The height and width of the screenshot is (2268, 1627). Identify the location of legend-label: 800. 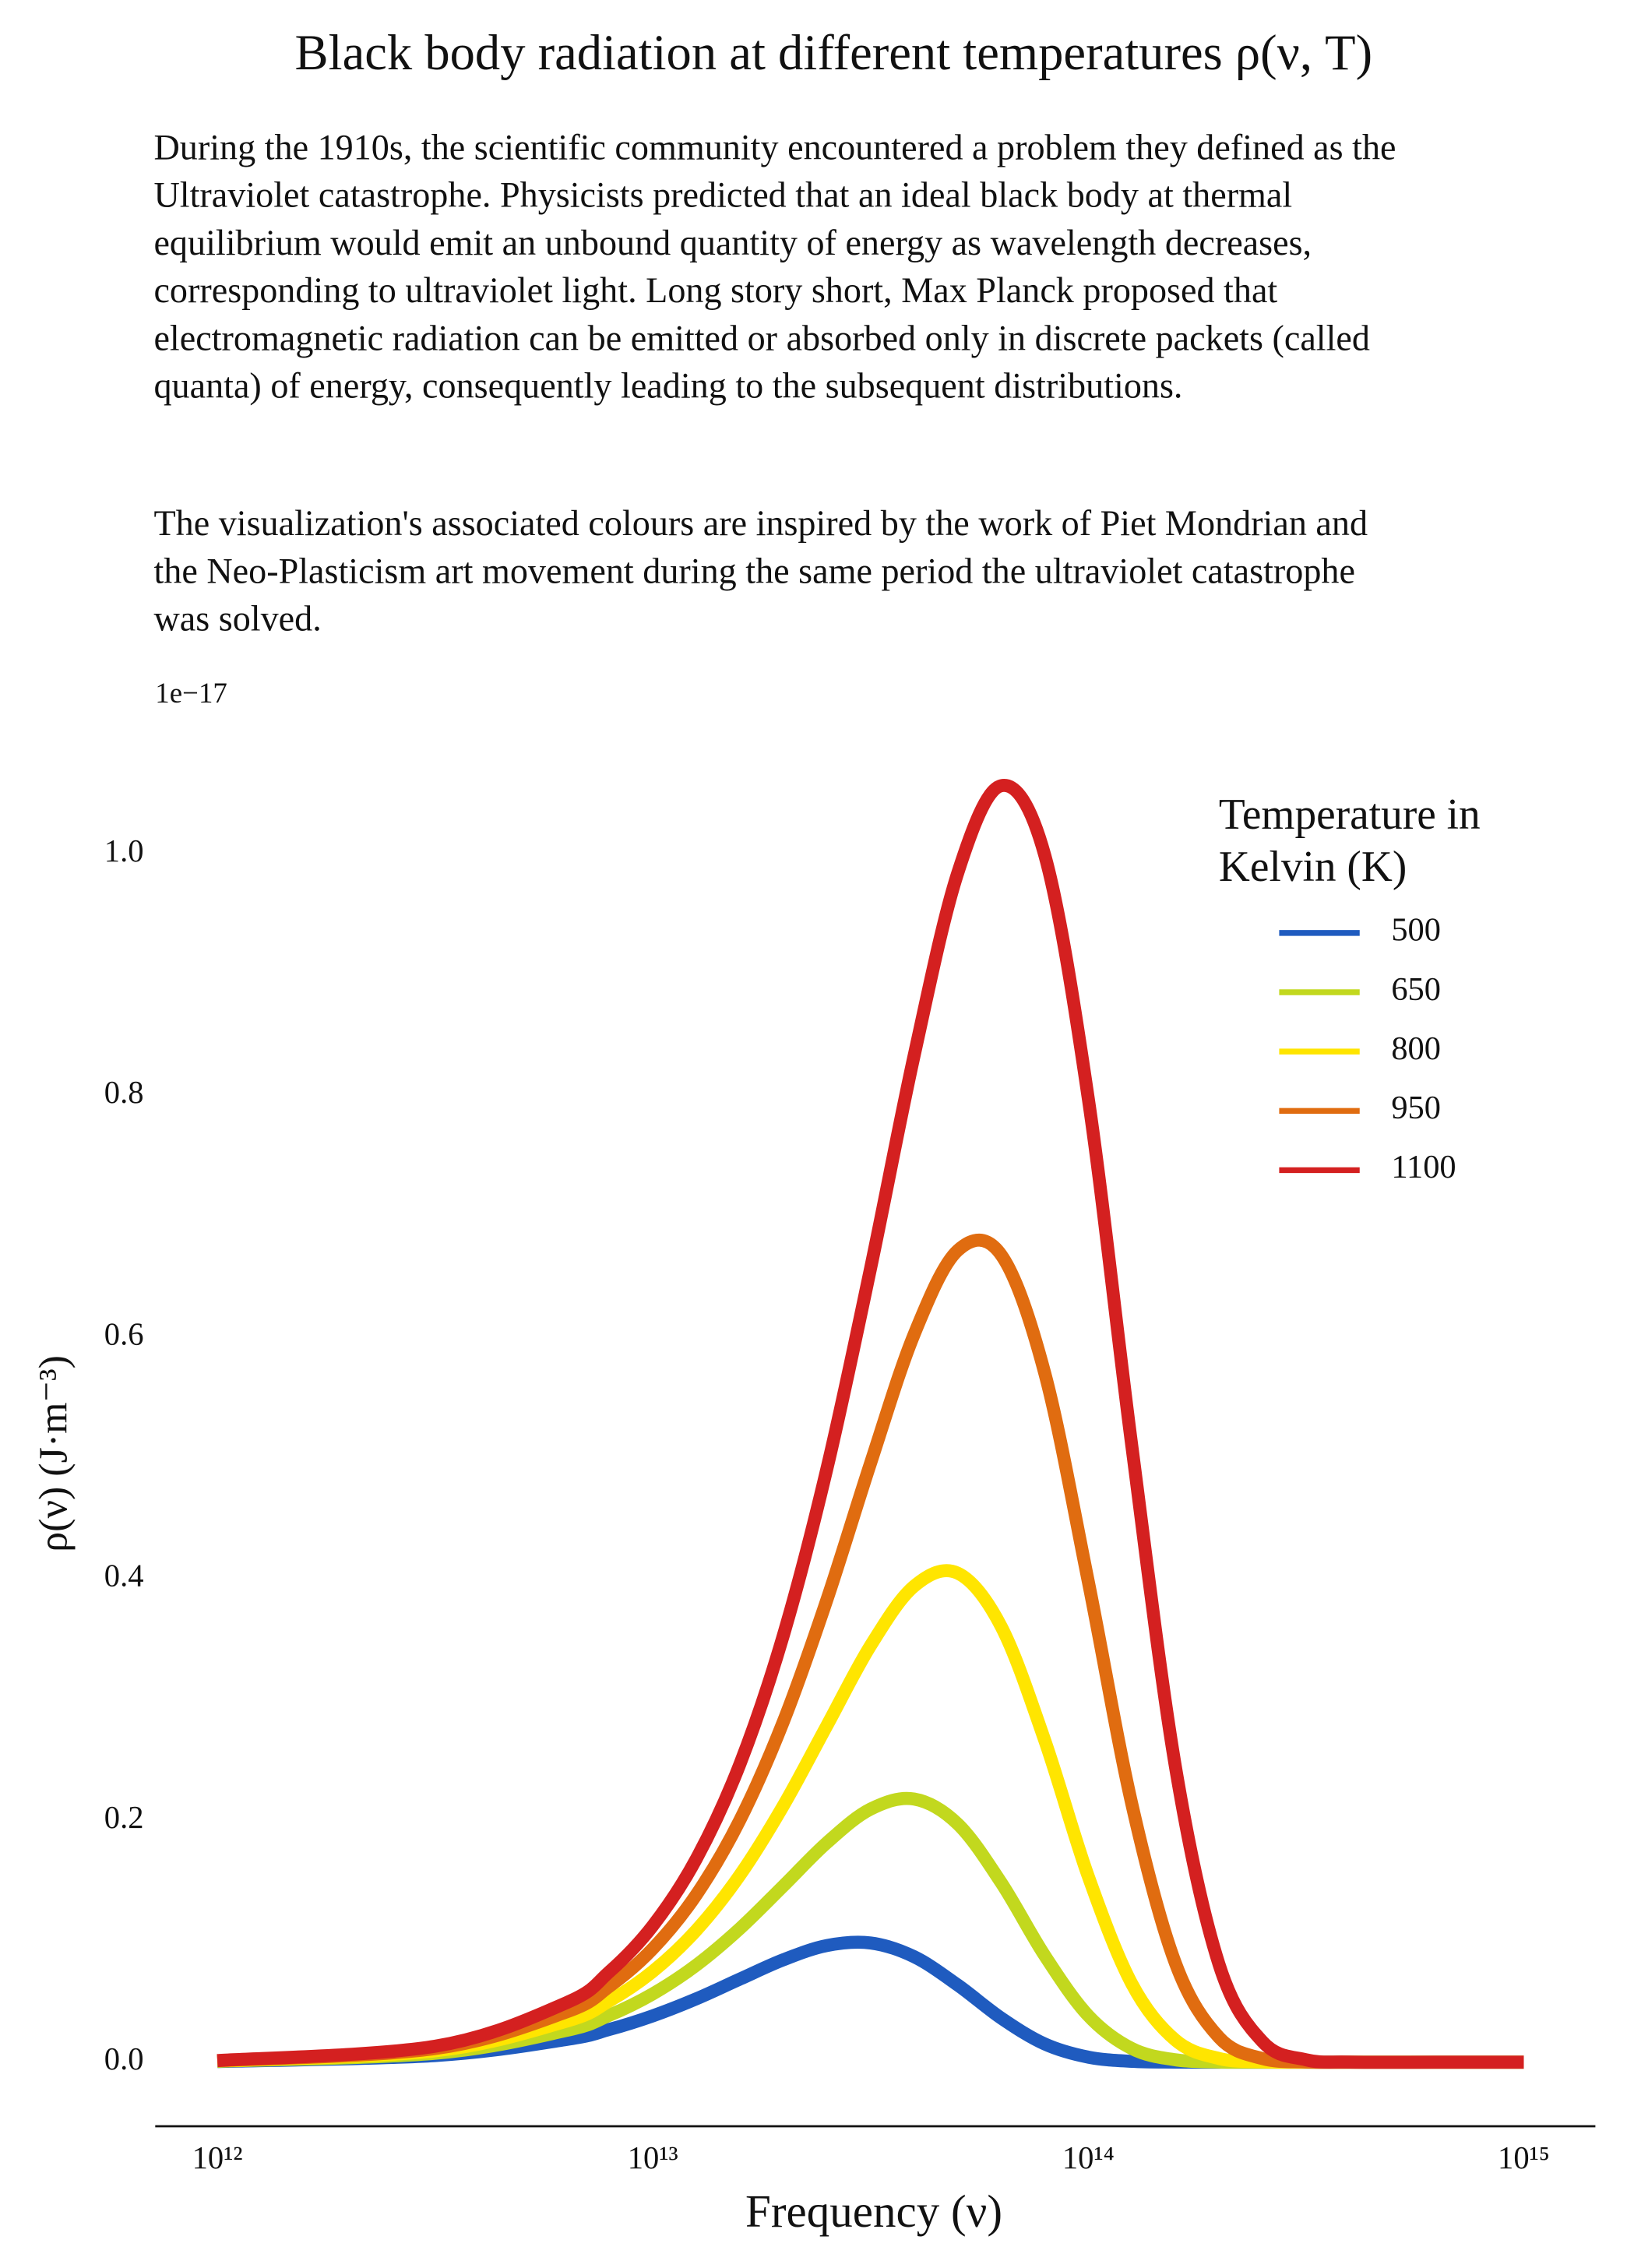
(1416, 1048).